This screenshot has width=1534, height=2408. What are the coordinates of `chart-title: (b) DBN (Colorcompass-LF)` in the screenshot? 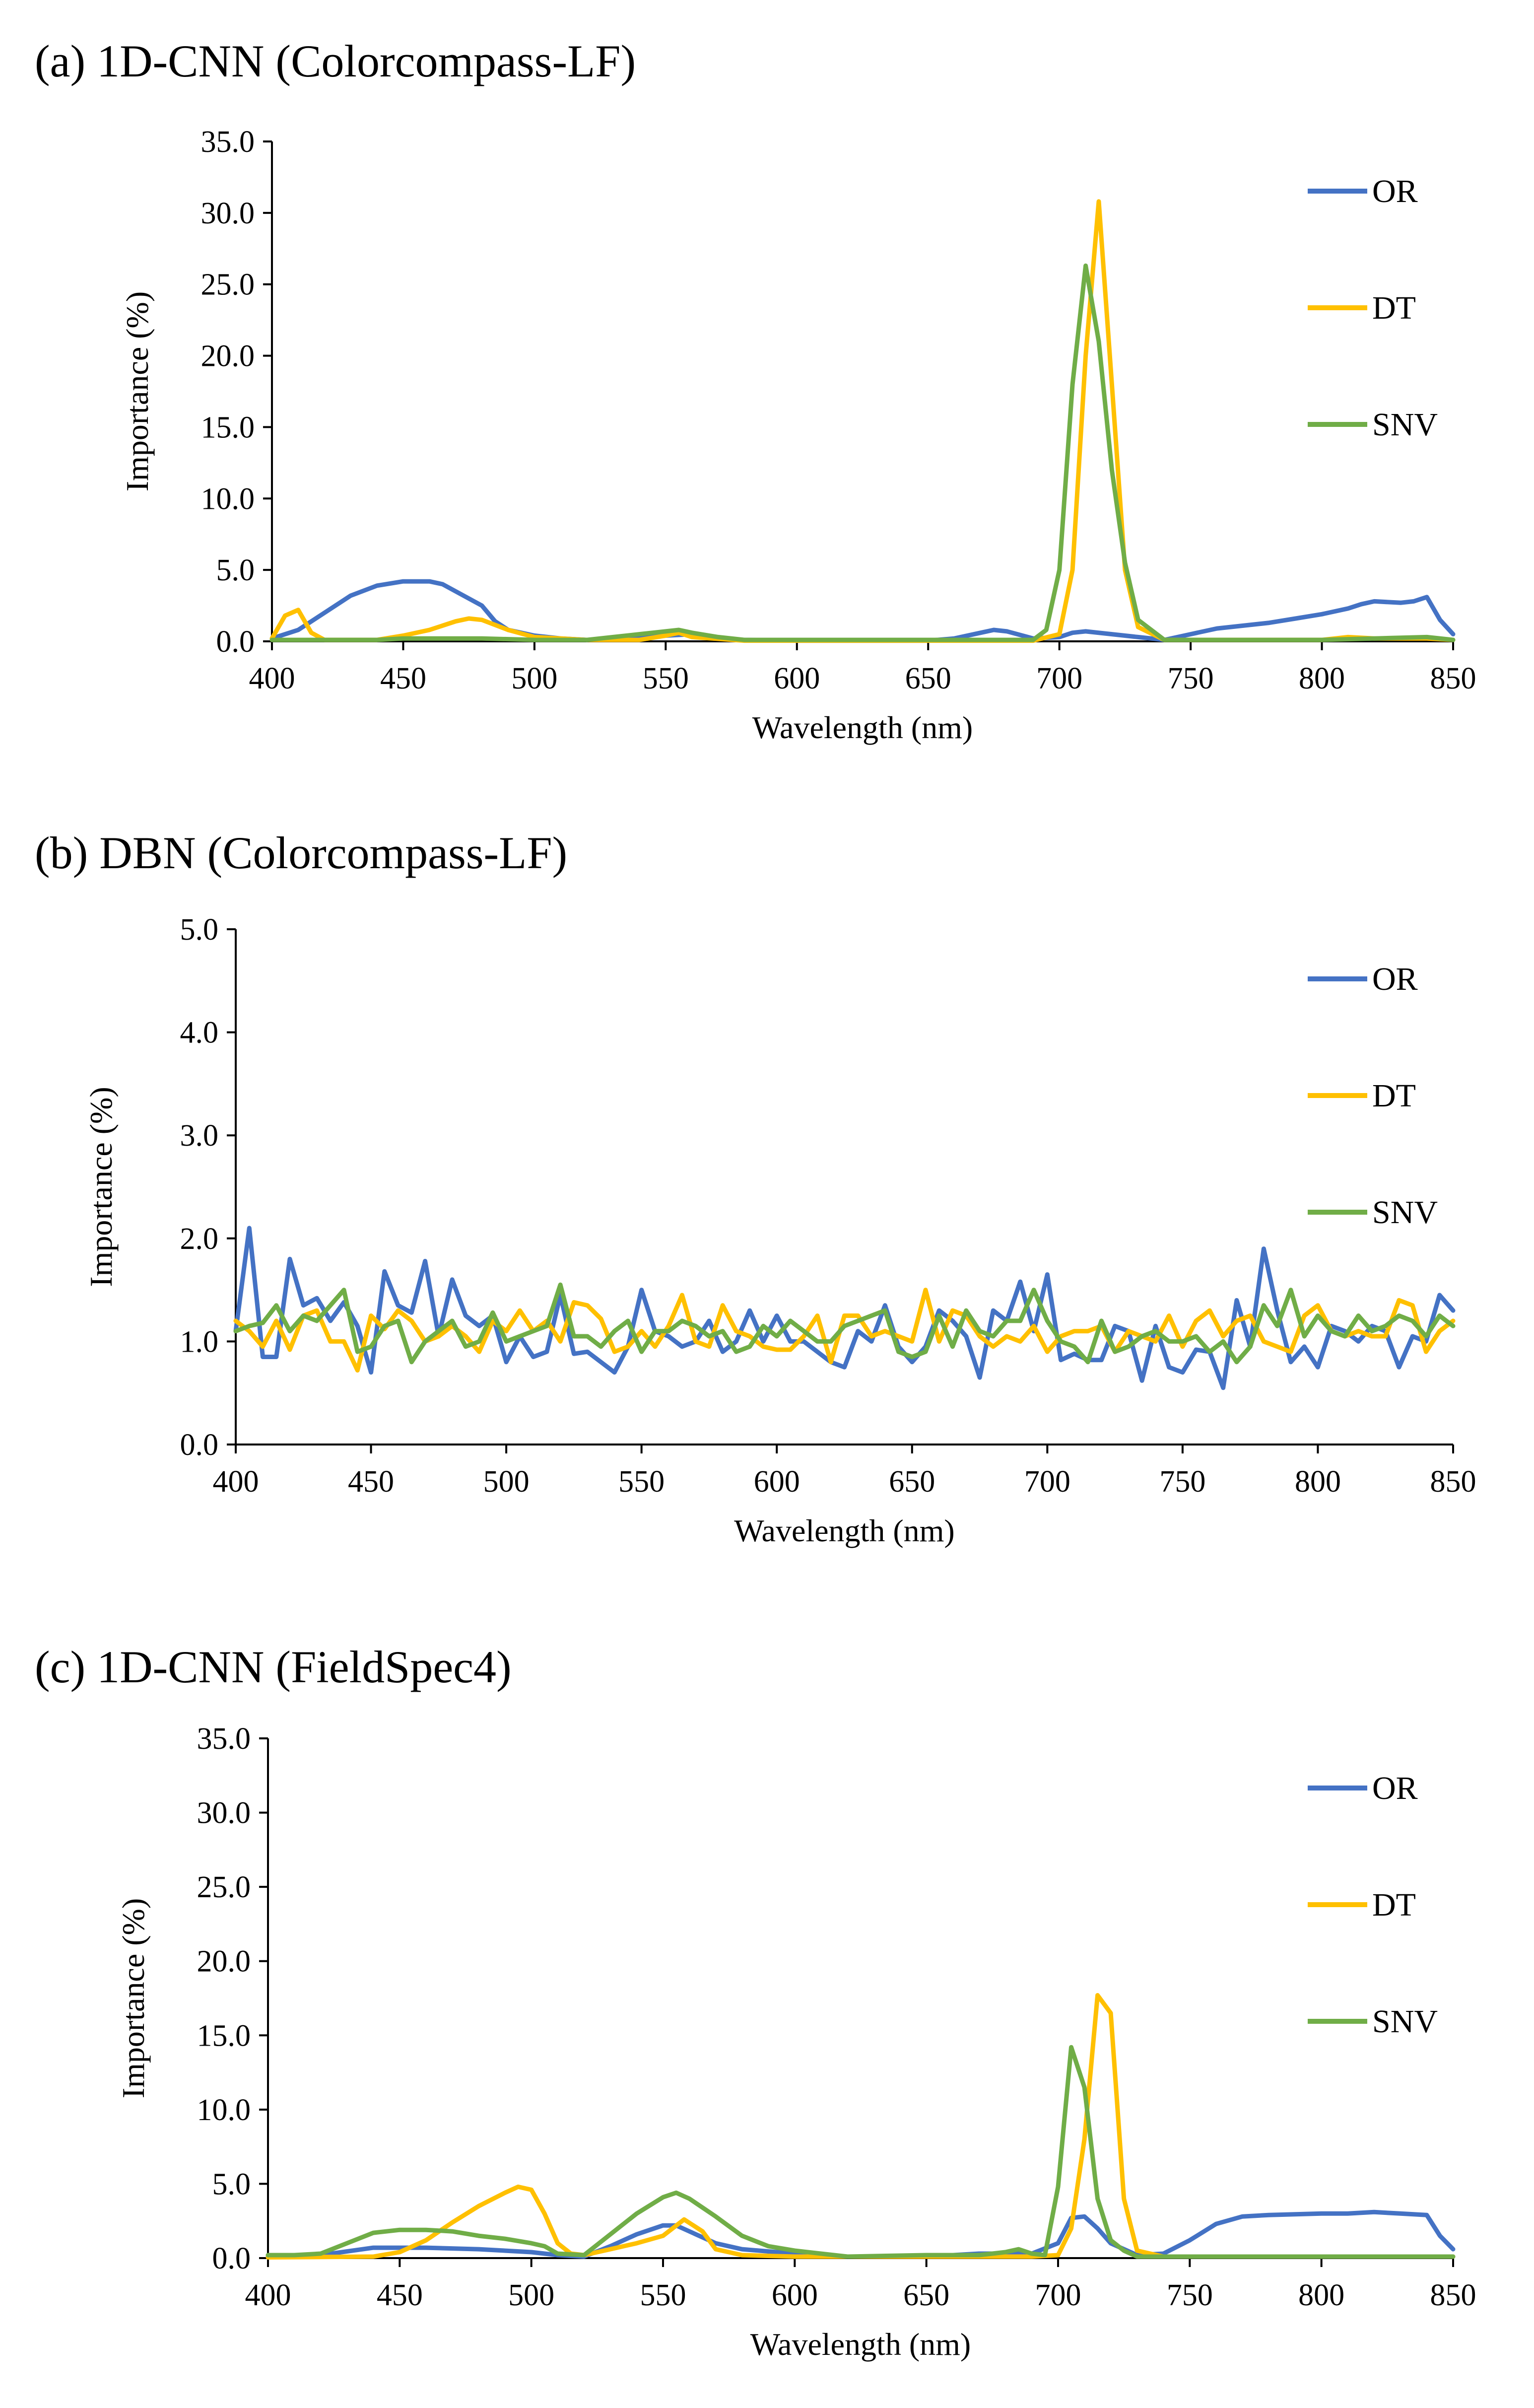 It's located at (302, 852).